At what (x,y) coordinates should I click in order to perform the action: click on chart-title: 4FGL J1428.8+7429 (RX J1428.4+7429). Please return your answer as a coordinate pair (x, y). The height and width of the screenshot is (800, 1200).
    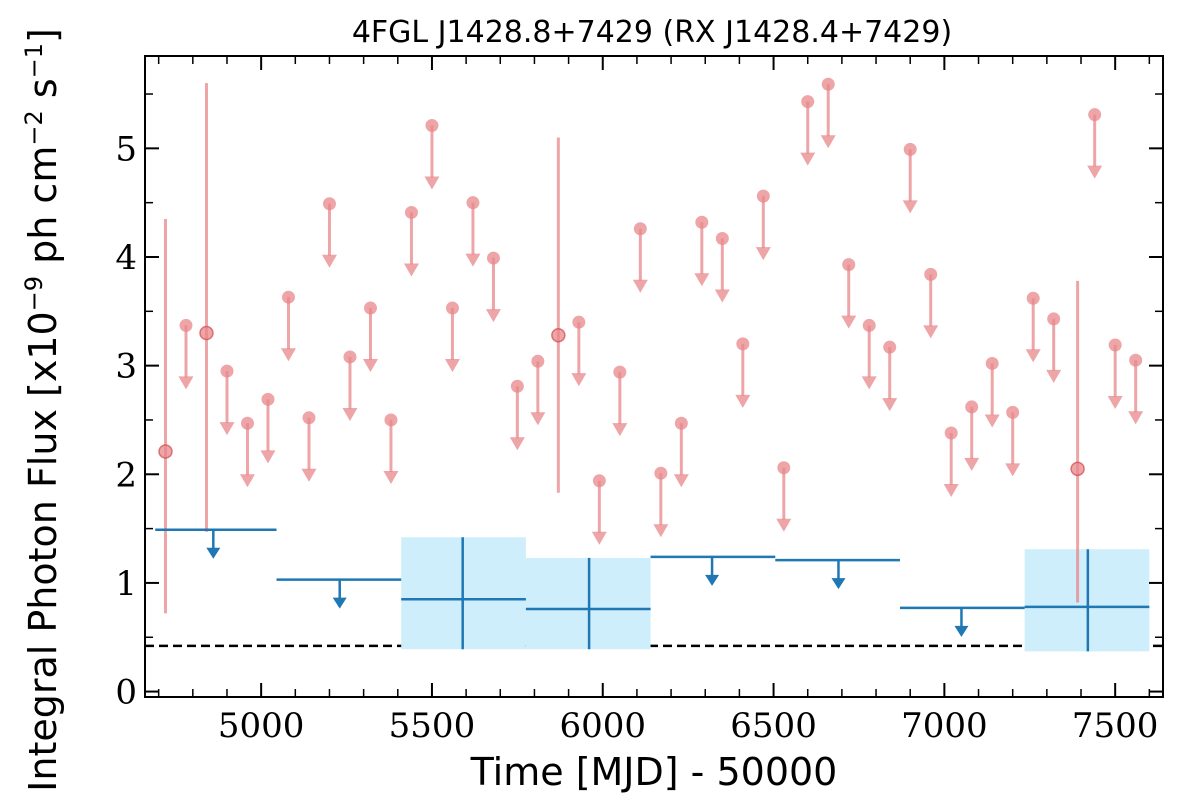
    Looking at the image, I should click on (652, 32).